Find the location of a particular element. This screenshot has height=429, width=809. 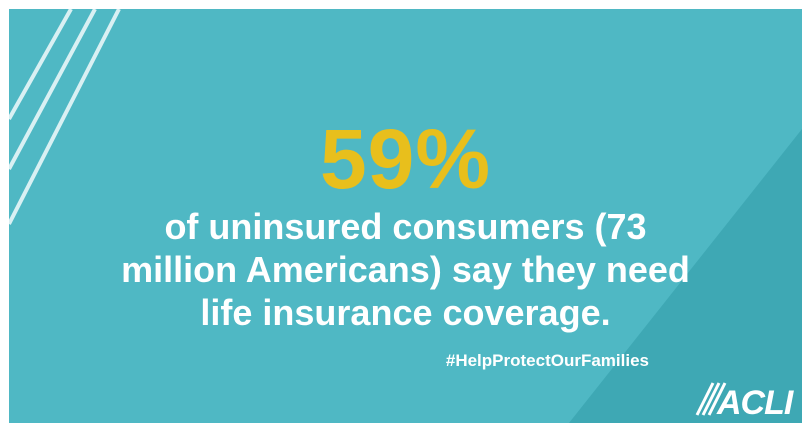

acli-logo: ACLI is located at coordinates (745, 400).